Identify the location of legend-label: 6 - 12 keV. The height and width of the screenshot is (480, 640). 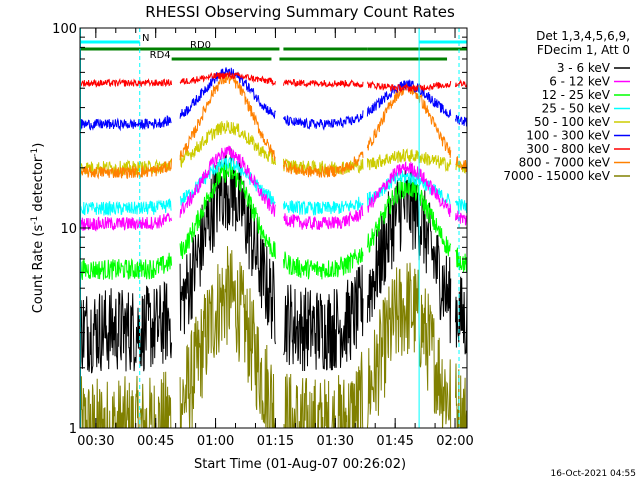
(580, 82).